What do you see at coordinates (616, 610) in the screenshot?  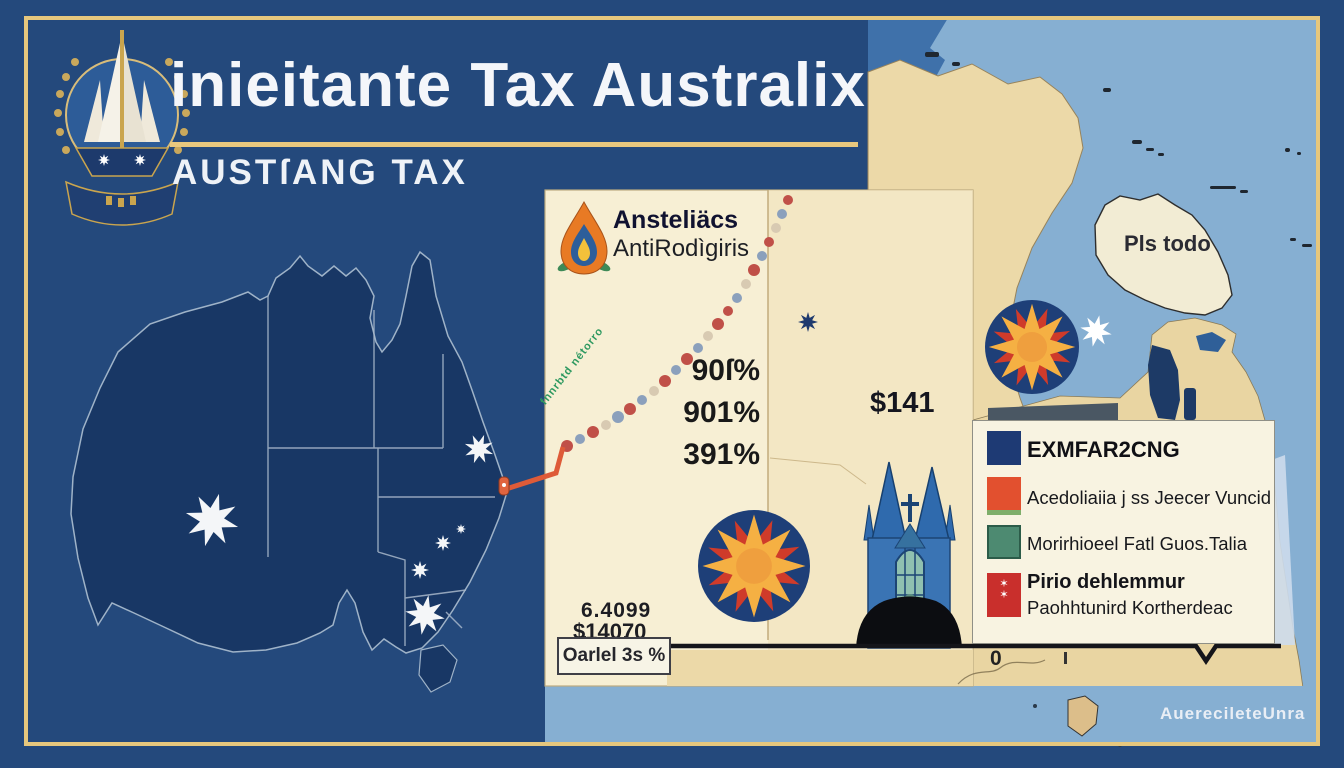 I see `figure-top: 6.4099` at bounding box center [616, 610].